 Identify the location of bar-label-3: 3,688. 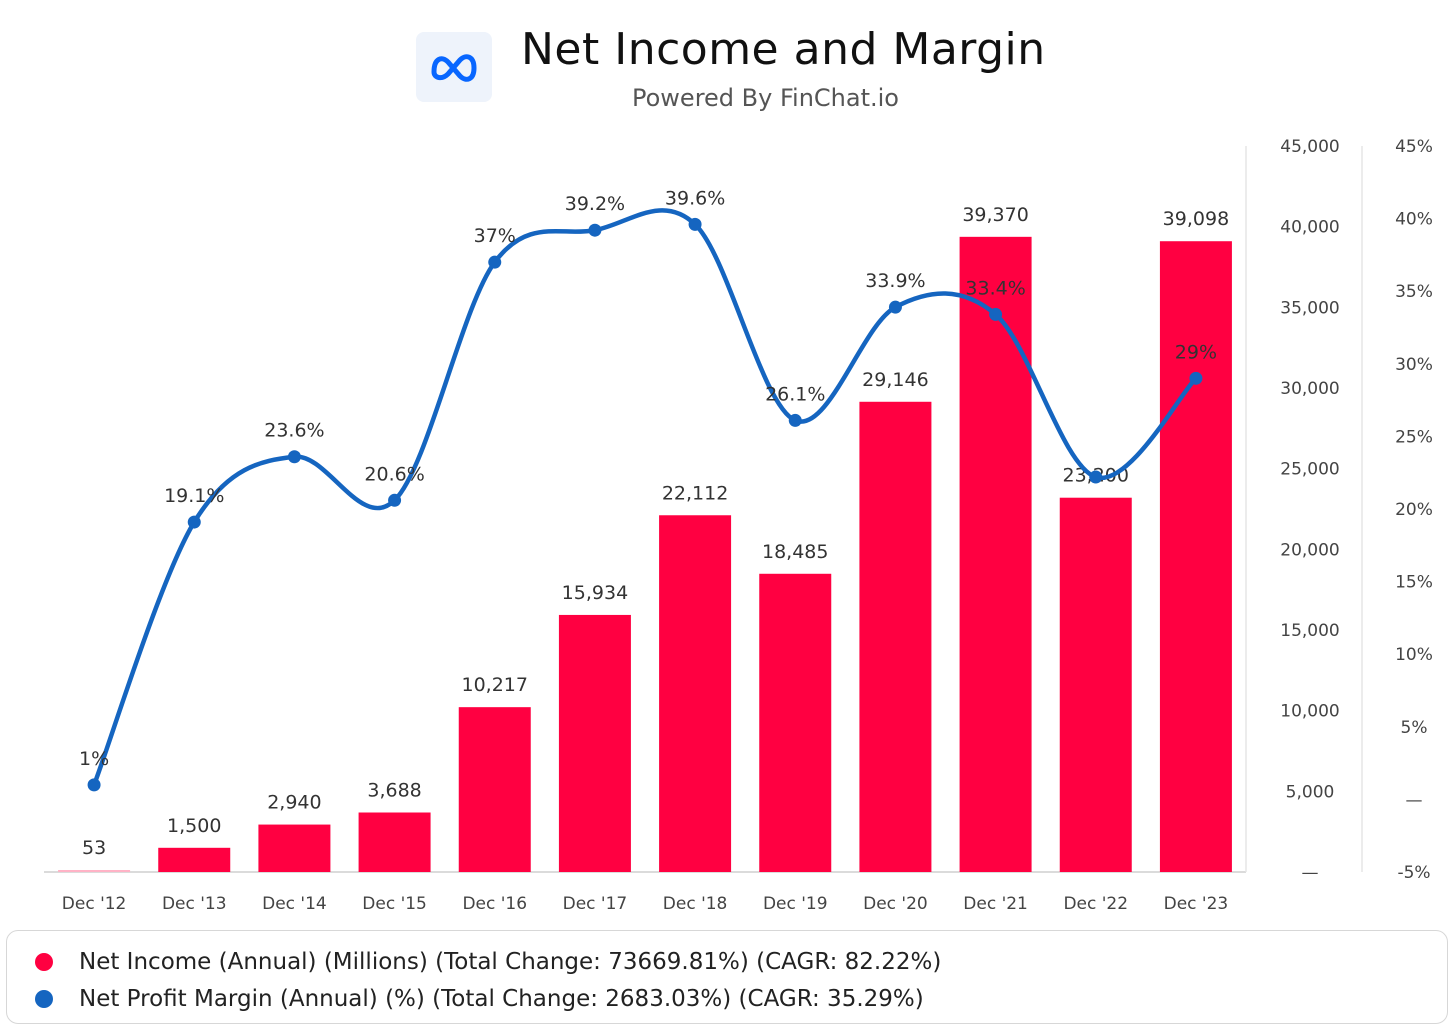
(394, 791).